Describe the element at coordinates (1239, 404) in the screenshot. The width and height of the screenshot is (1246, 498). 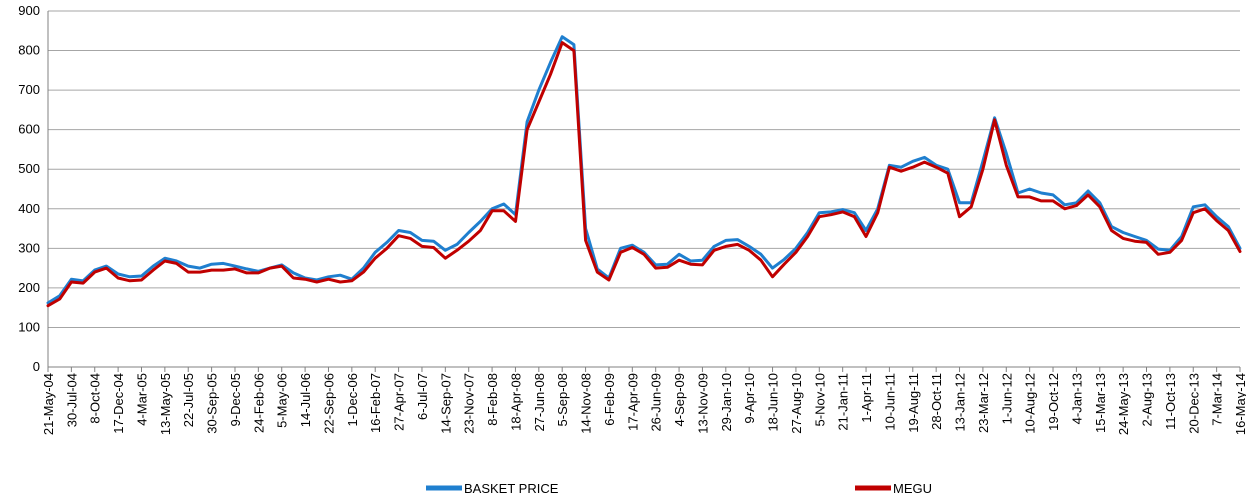
I see `x-tick-label: 16-May-14` at that location.